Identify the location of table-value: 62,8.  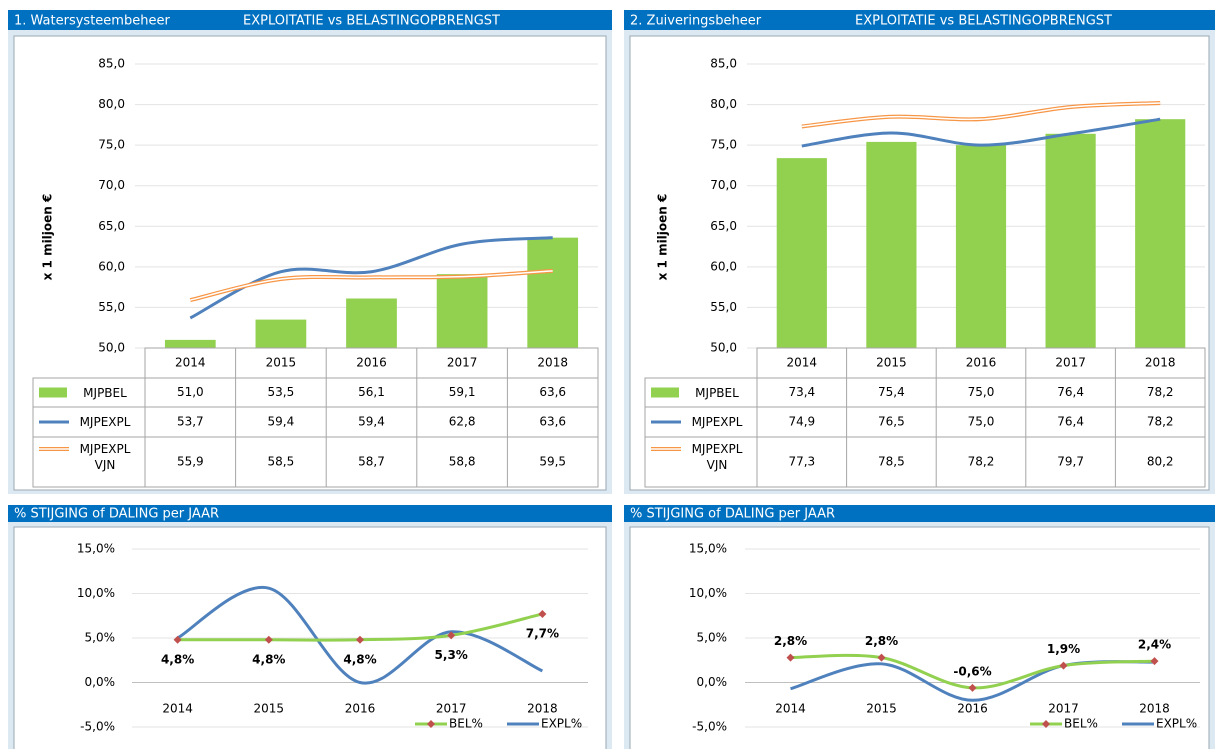
(462, 422).